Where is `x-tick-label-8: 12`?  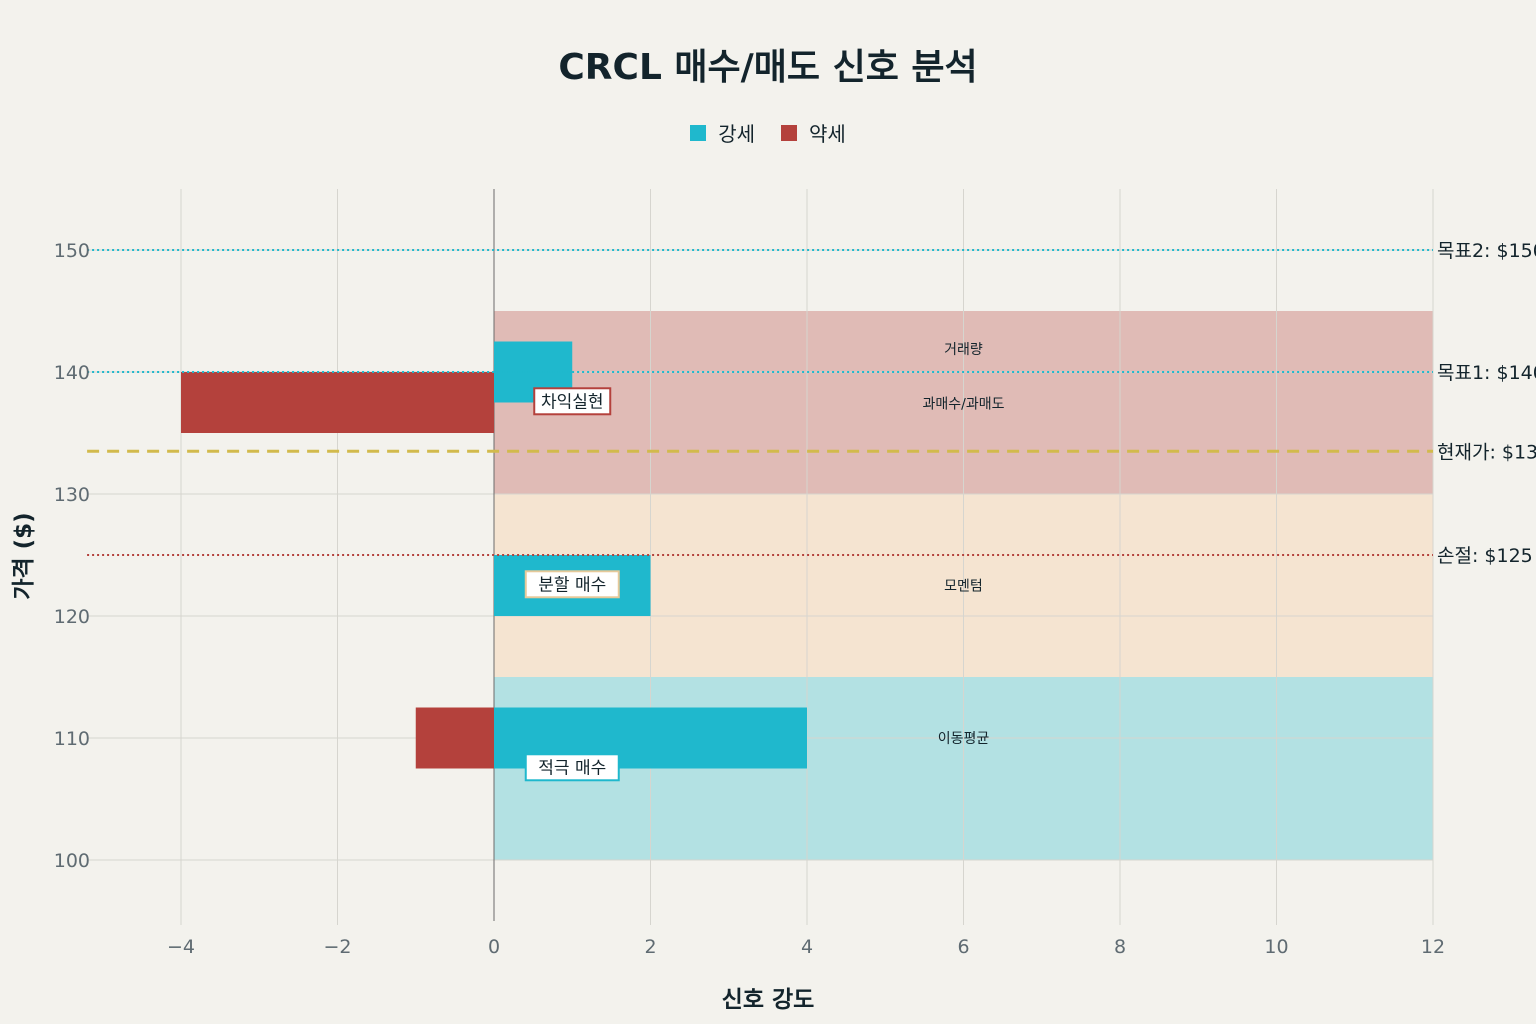 x-tick-label-8: 12 is located at coordinates (1433, 947).